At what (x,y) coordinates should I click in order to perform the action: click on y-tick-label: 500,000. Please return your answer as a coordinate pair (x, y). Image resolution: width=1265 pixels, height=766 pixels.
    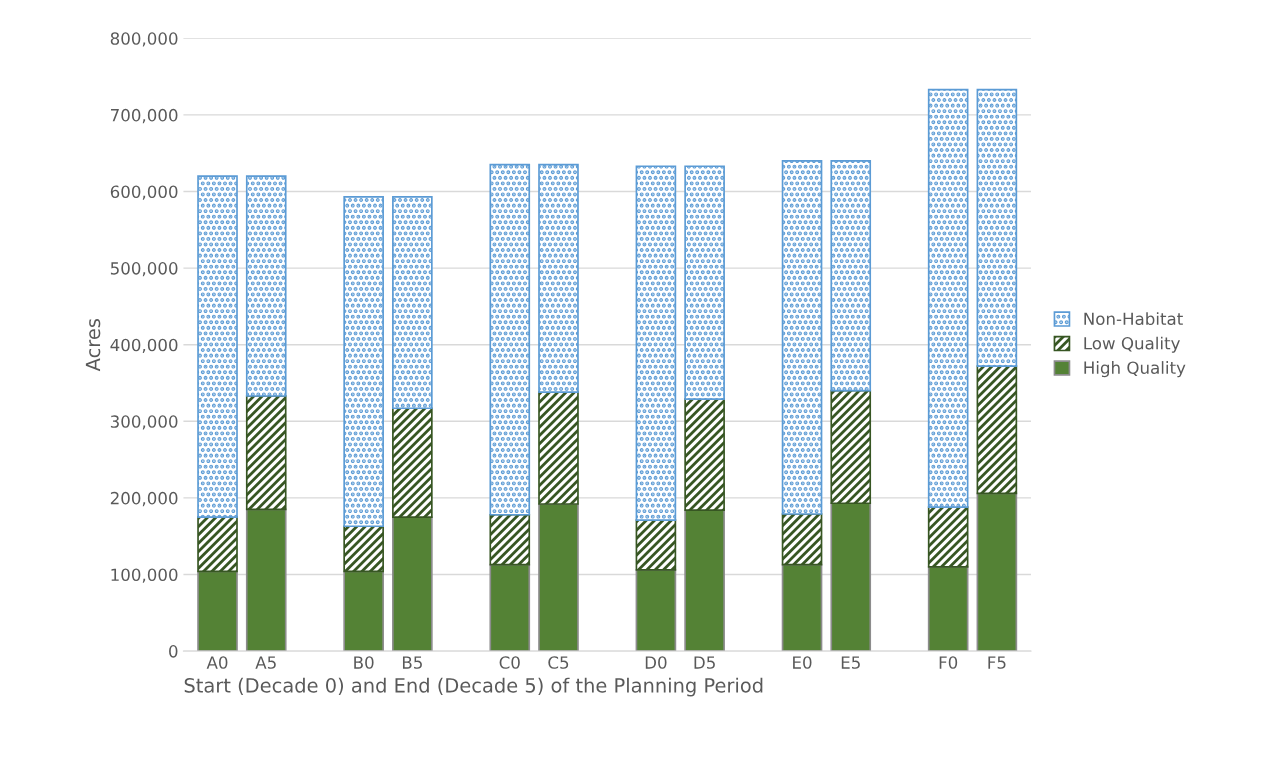
    Looking at the image, I should click on (144, 269).